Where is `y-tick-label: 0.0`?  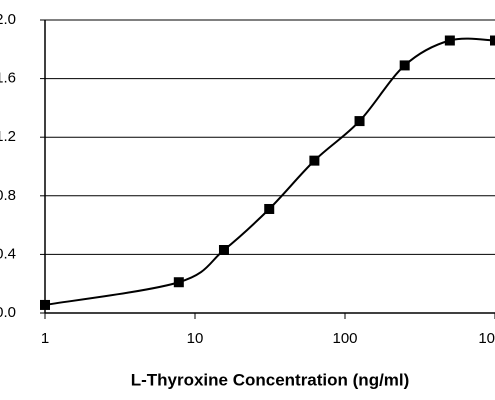
y-tick-label: 0.0 is located at coordinates (8, 312).